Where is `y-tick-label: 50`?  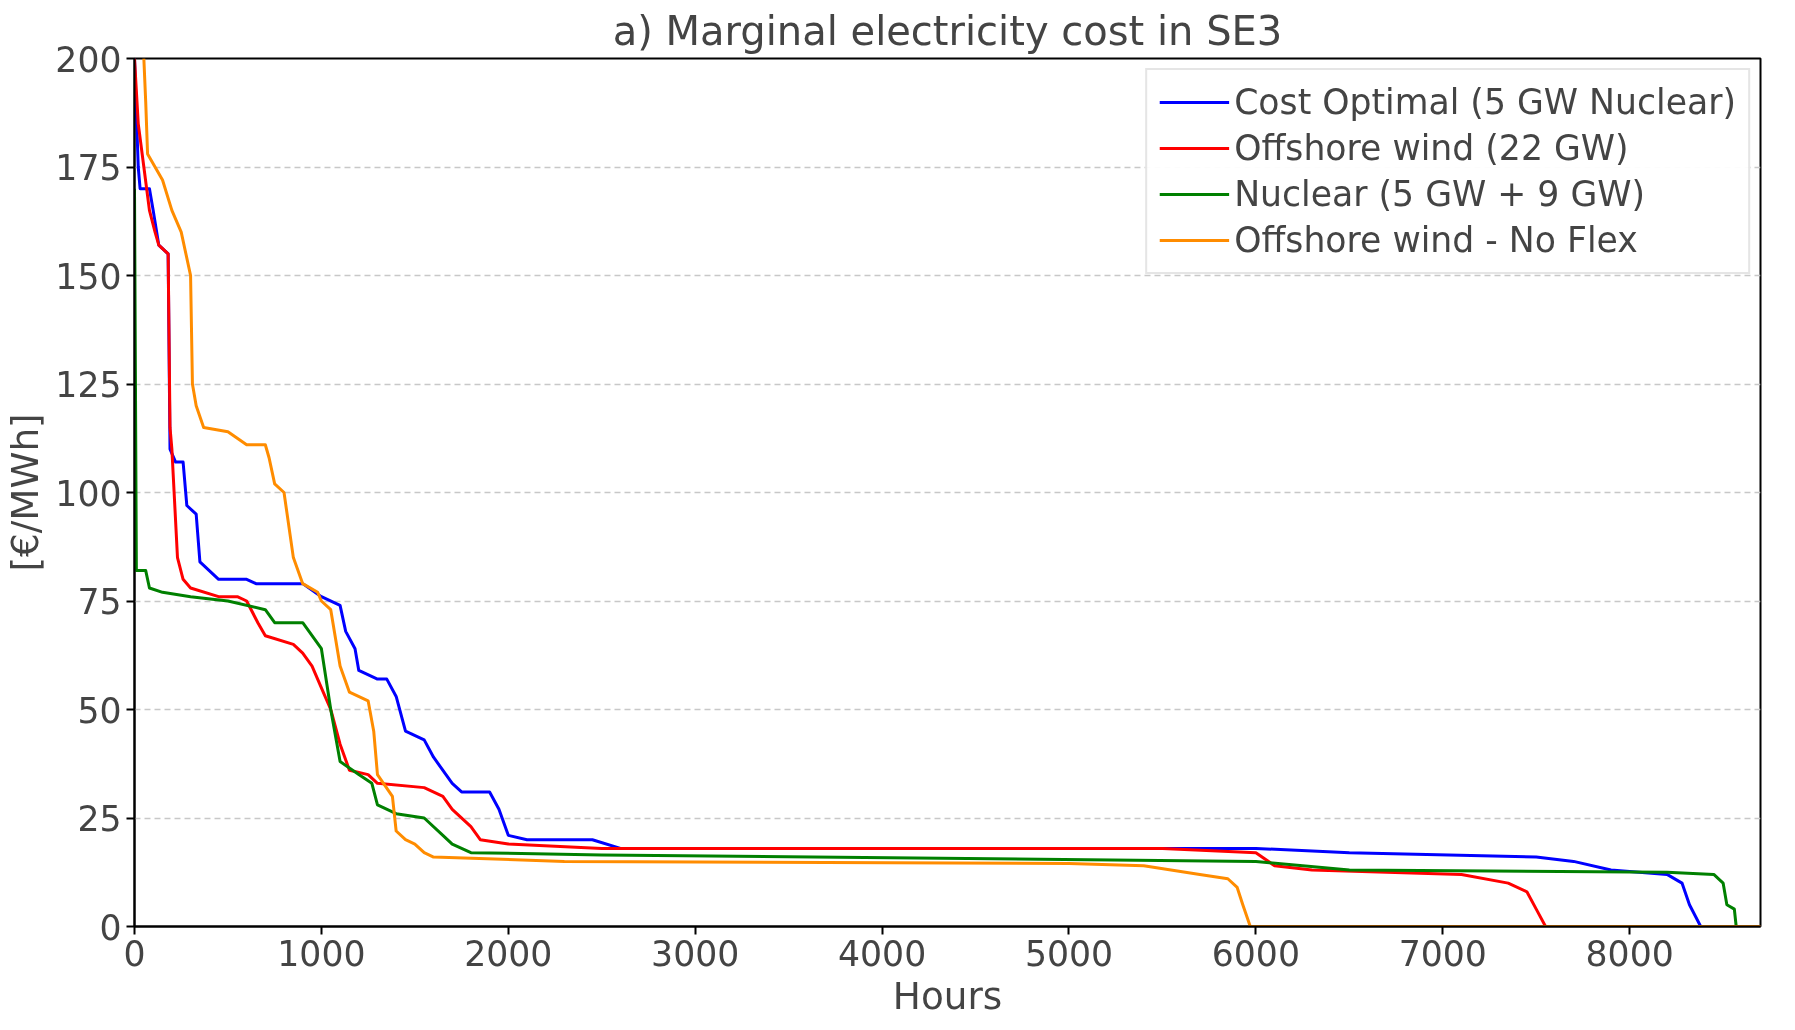
y-tick-label: 50 is located at coordinates (99, 710).